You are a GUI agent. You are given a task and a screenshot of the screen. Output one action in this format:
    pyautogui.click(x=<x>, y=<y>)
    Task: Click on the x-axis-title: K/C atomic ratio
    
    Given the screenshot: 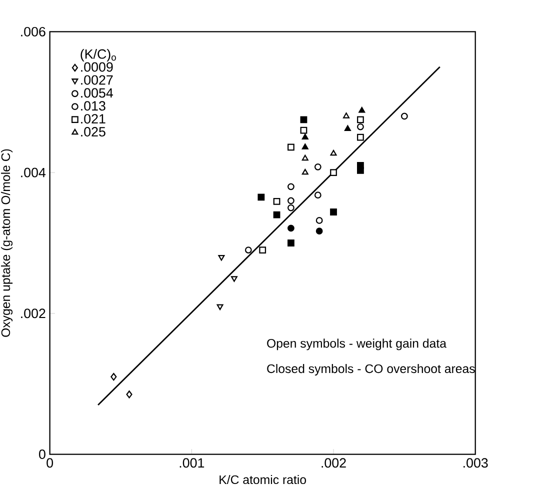 What is the action you would take?
    pyautogui.click(x=263, y=479)
    